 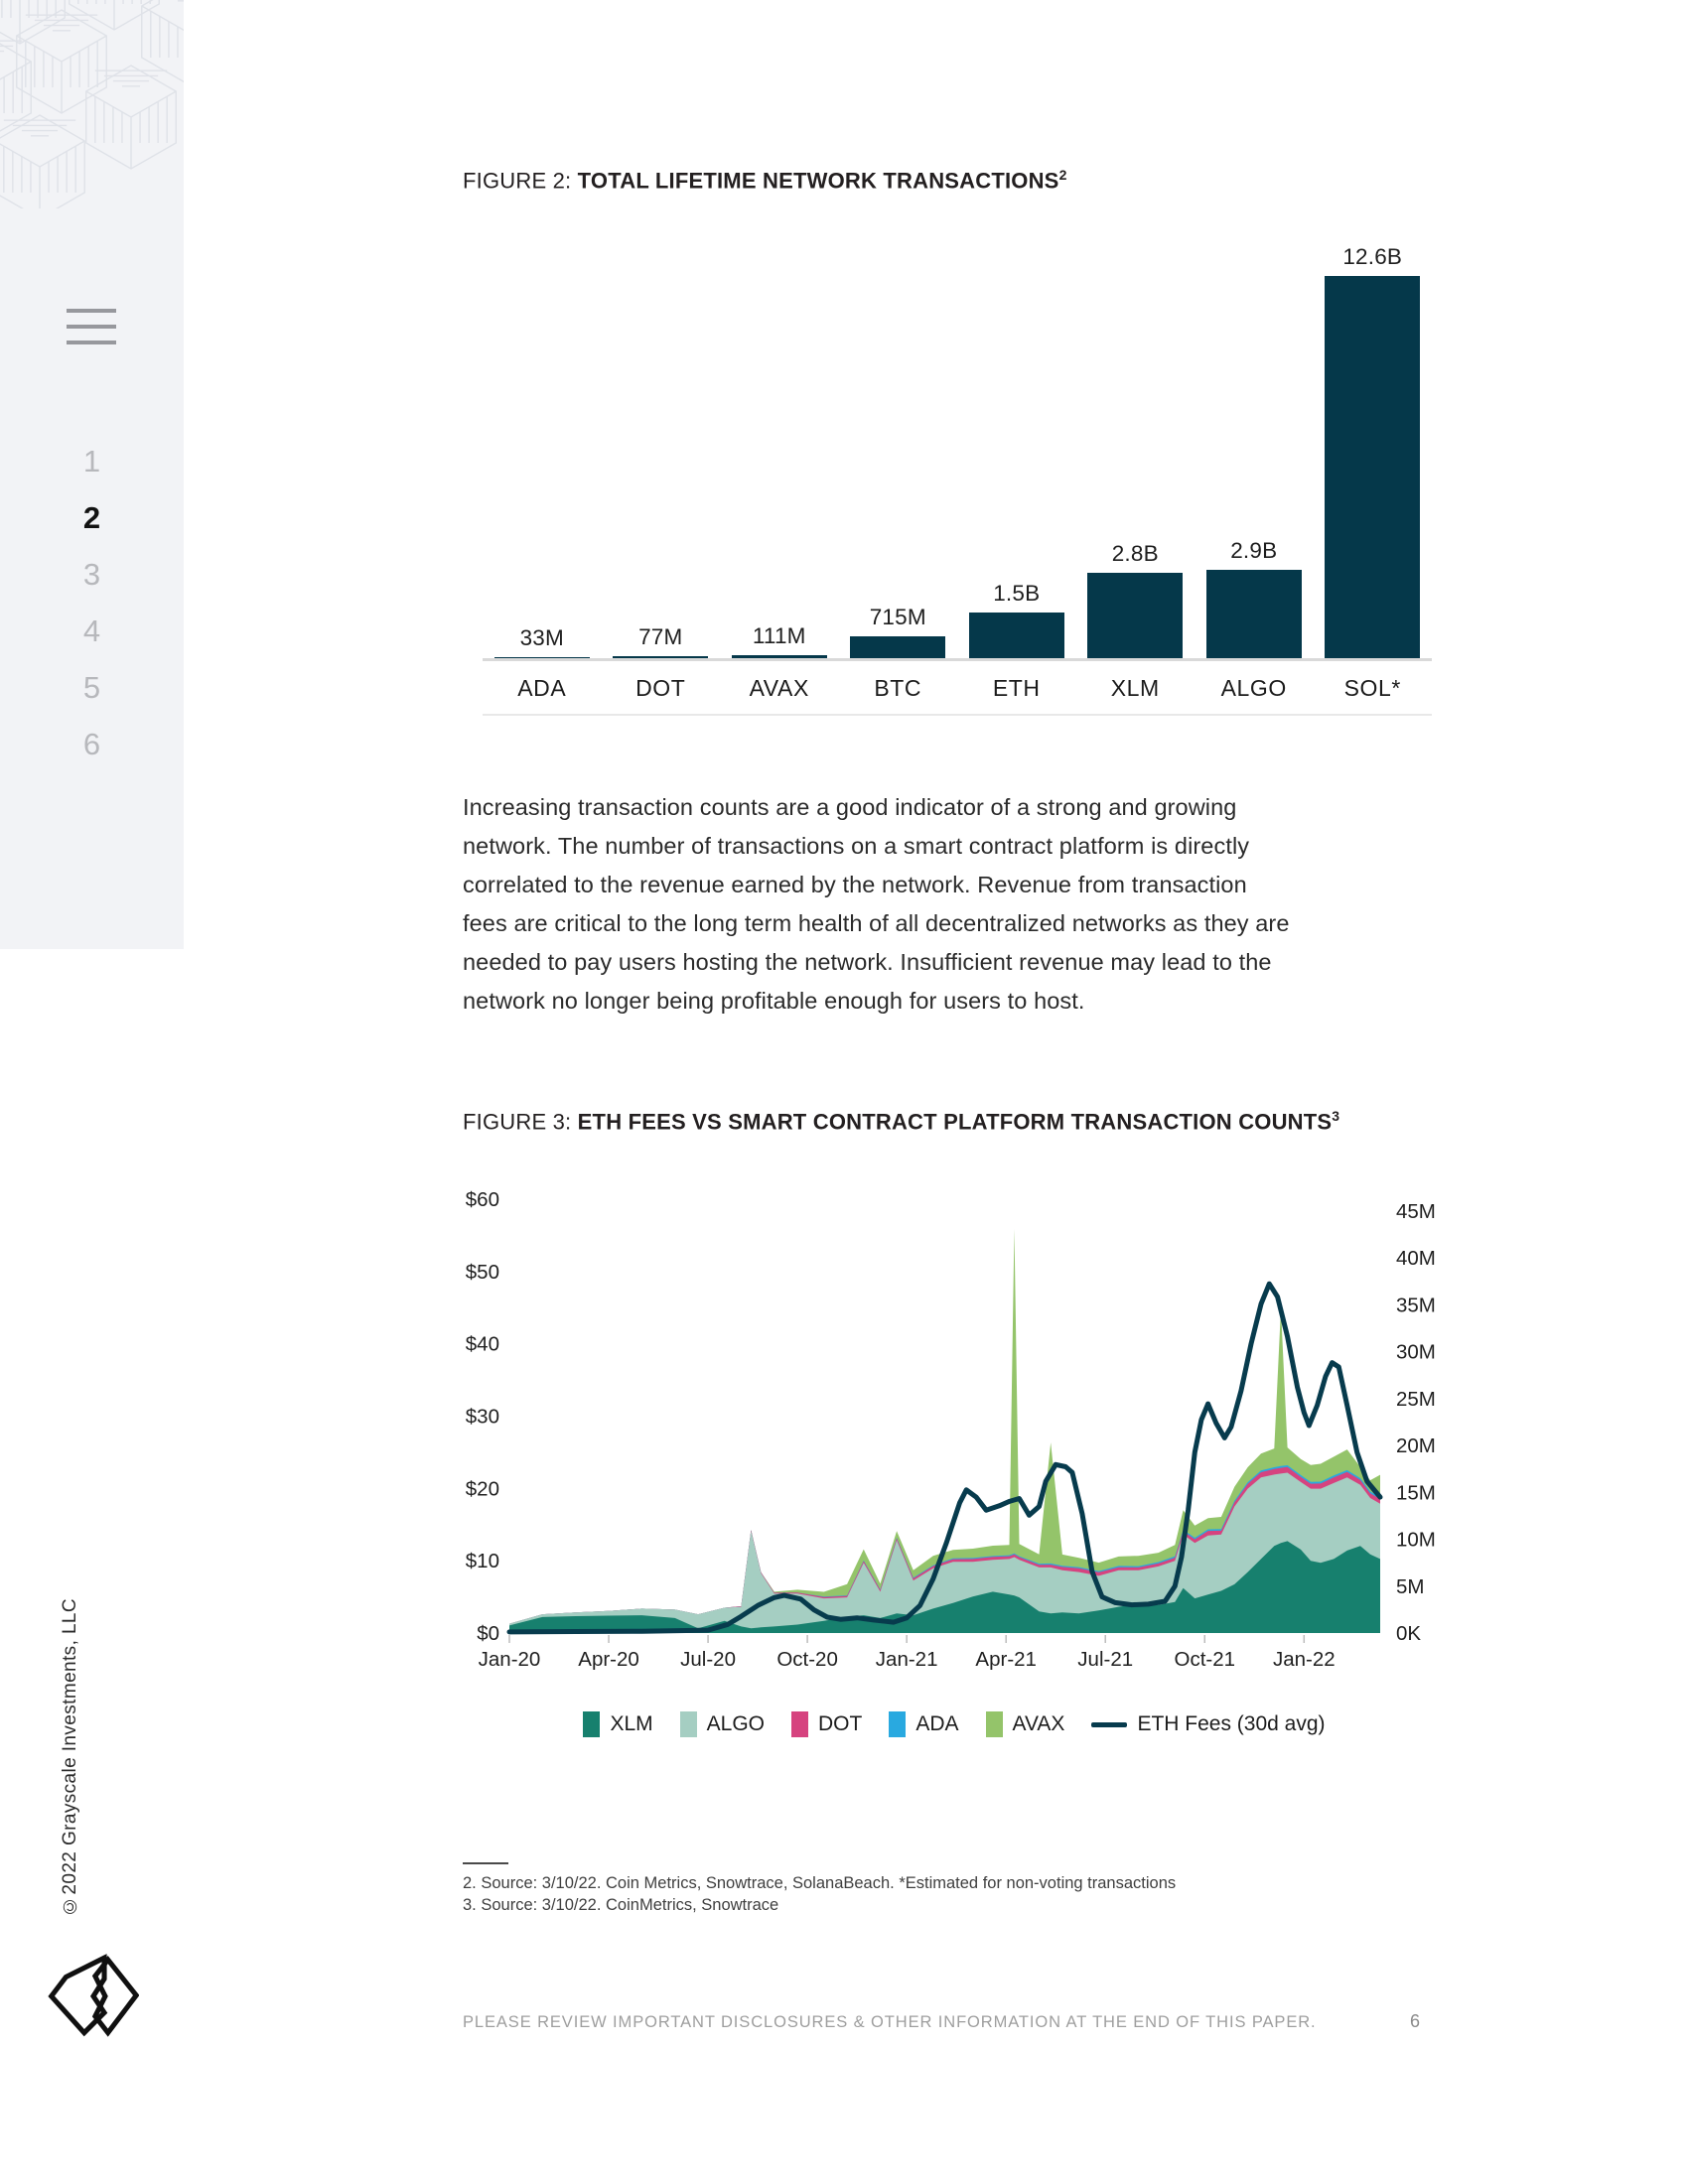 What do you see at coordinates (1017, 594) in the screenshot?
I see `figure2-value-label: 1.5B` at bounding box center [1017, 594].